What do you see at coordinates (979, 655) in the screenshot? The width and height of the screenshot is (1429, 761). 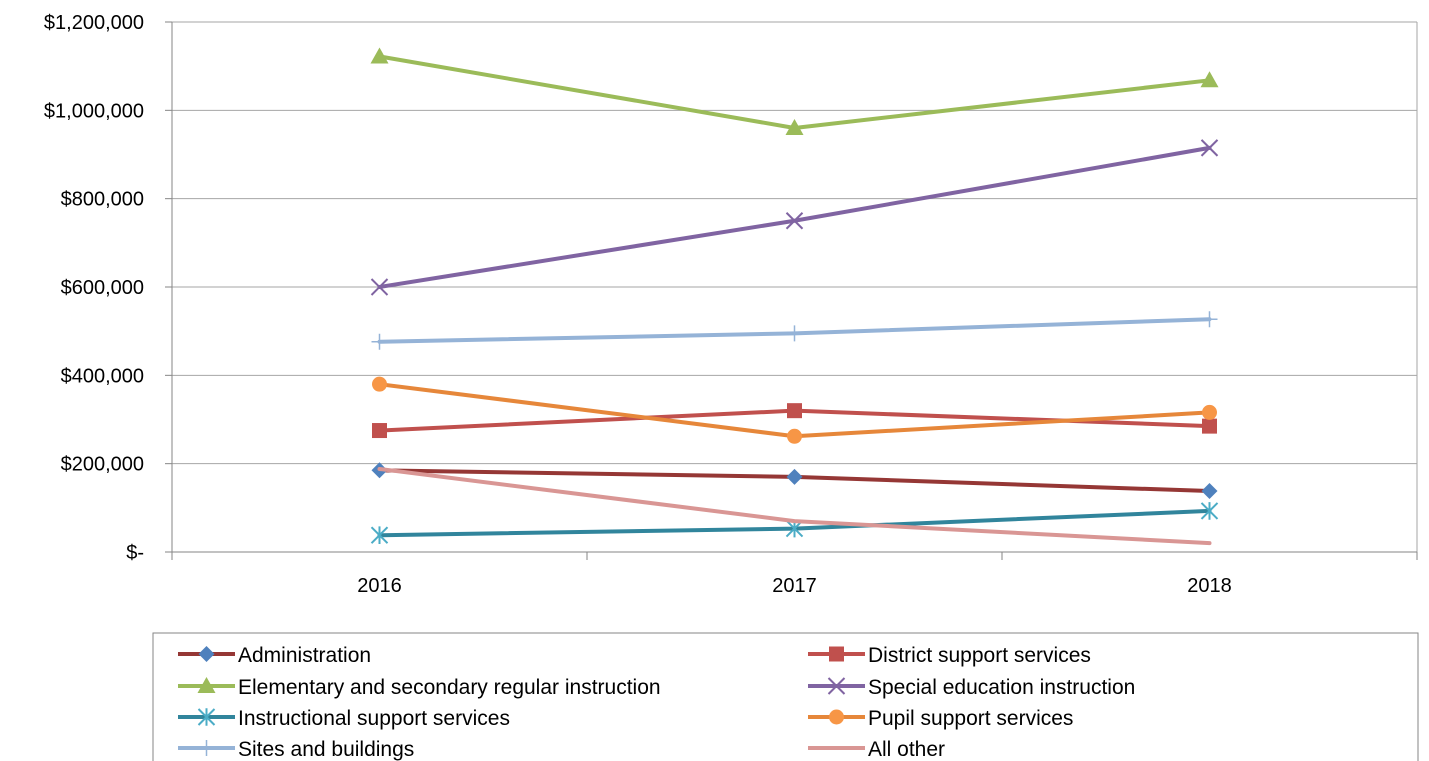 I see `legend-label: District support services` at bounding box center [979, 655].